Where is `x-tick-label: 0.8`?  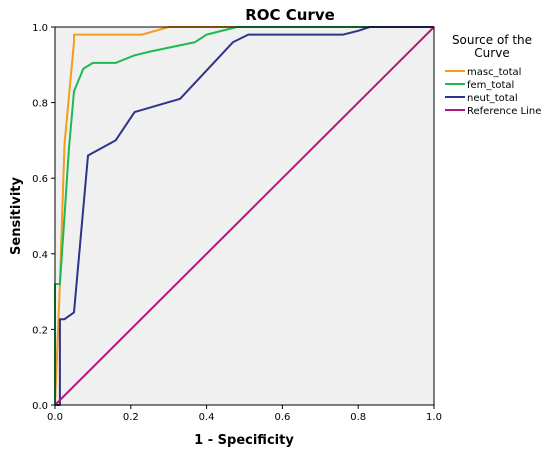 x-tick-label: 0.8 is located at coordinates (358, 417).